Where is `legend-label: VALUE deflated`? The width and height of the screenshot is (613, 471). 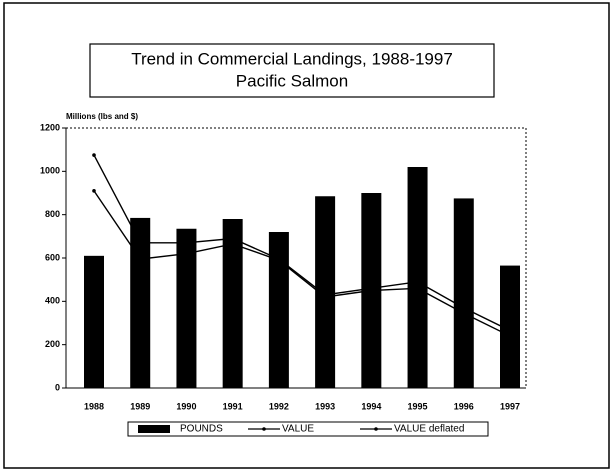
legend-label: VALUE deflated is located at coordinates (429, 429).